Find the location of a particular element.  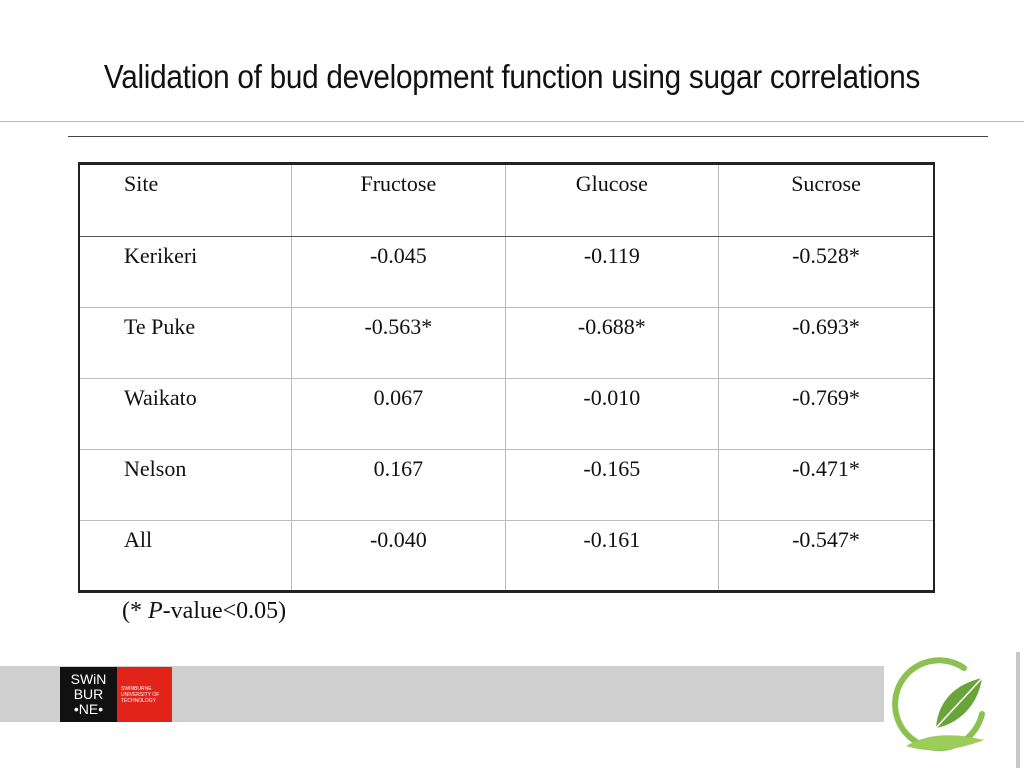

header-site: Site is located at coordinates (185, 200).